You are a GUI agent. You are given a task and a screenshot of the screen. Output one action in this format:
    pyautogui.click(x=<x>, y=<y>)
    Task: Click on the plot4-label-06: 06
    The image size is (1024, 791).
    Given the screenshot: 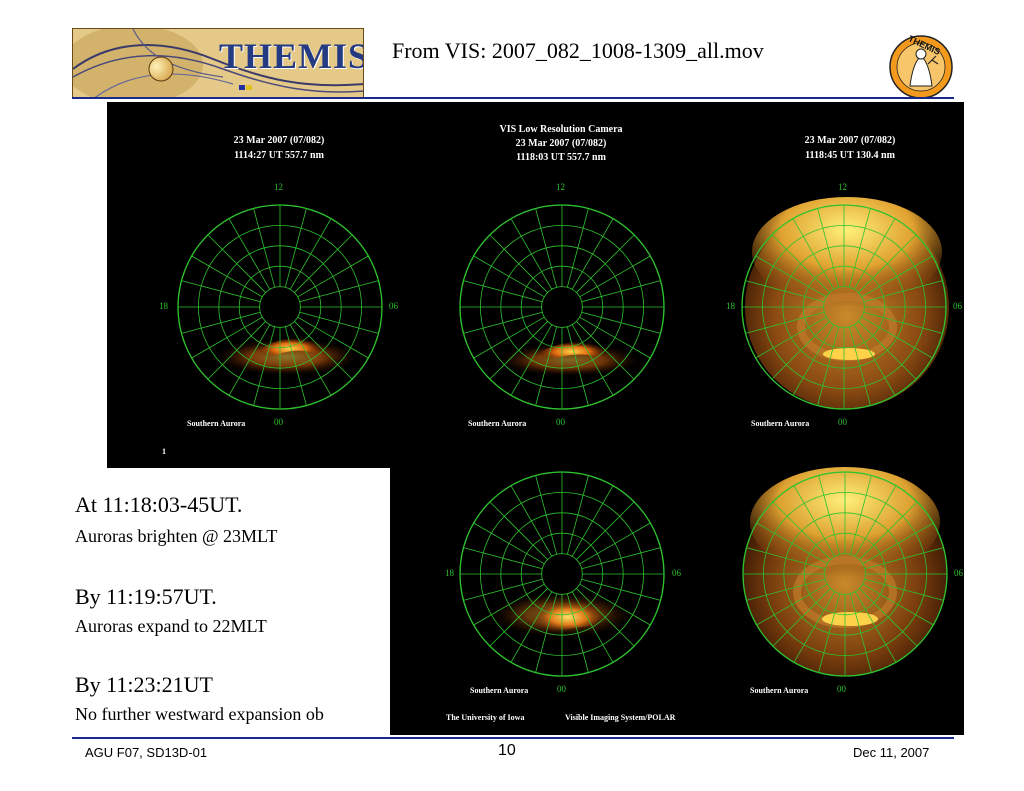 What is the action you would take?
    pyautogui.click(x=676, y=573)
    